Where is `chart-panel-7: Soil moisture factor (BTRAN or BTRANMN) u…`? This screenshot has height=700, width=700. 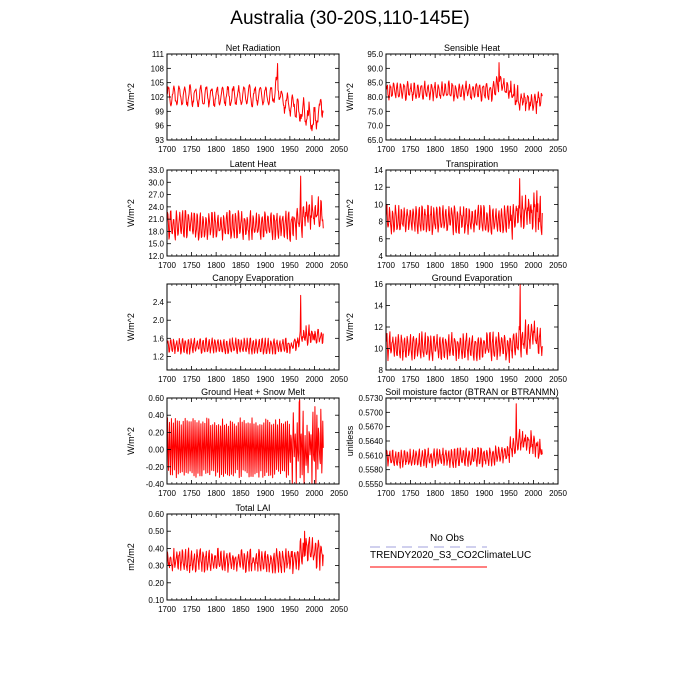 chart-panel-7: Soil moisture factor (BTRAN or BTRANMN) u… is located at coordinates (456, 442).